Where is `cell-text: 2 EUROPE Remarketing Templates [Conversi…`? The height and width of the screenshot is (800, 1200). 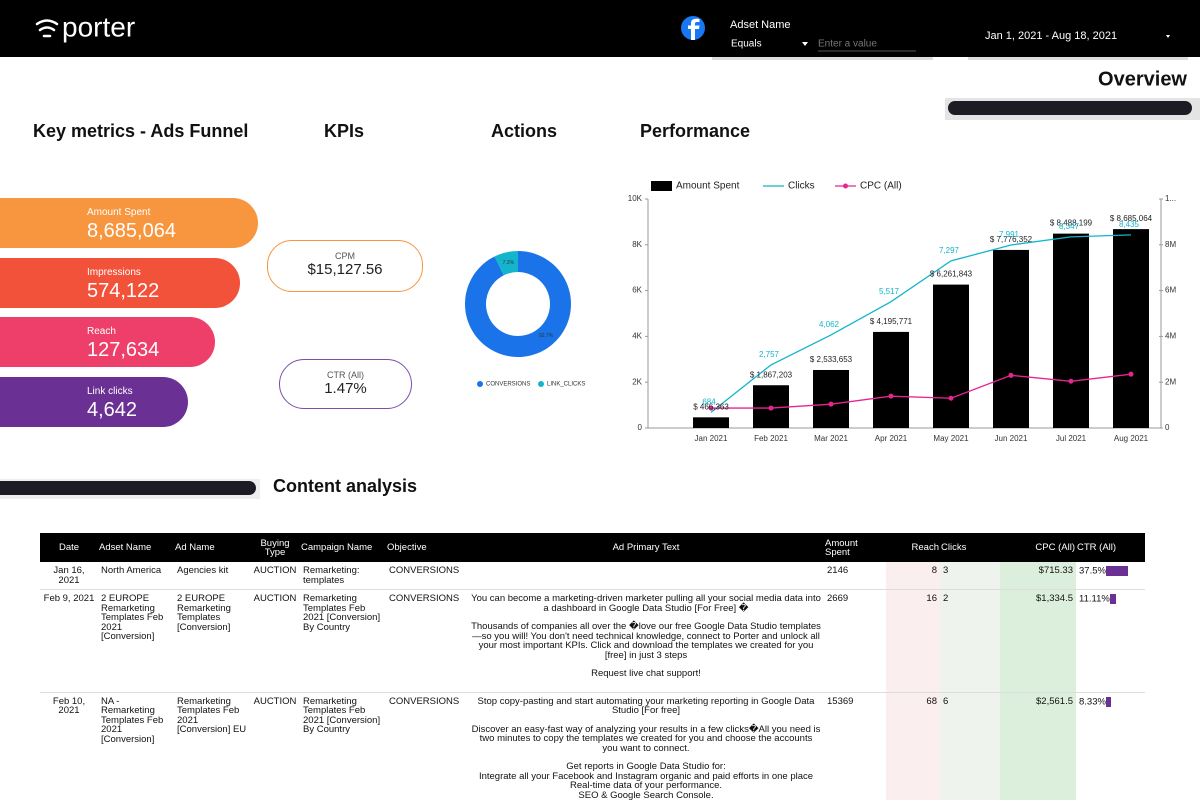
cell-text: 2 EUROPE Remarketing Templates [Conversi… is located at coordinates (204, 613).